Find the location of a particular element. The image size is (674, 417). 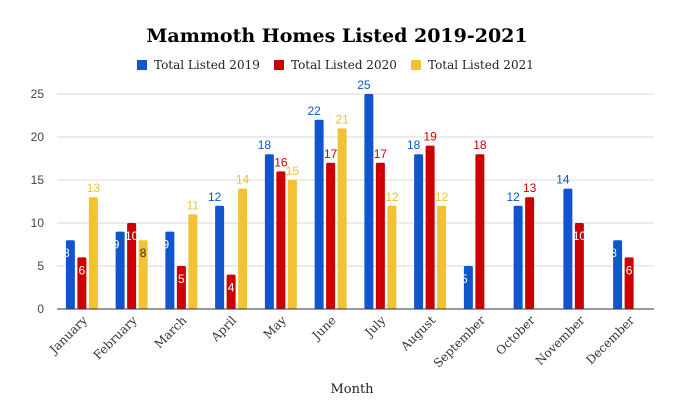

x-tick-label: April is located at coordinates (224, 329).